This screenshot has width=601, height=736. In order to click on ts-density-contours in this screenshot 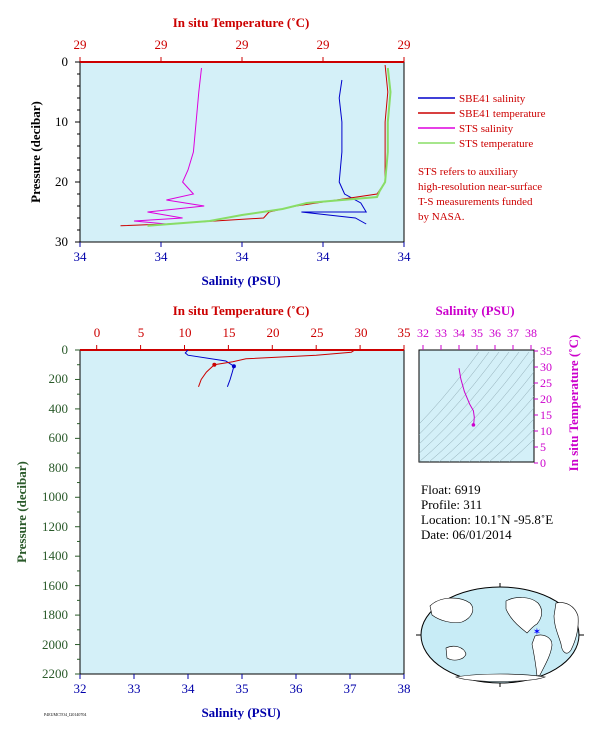, I will do `click(476, 406)`.